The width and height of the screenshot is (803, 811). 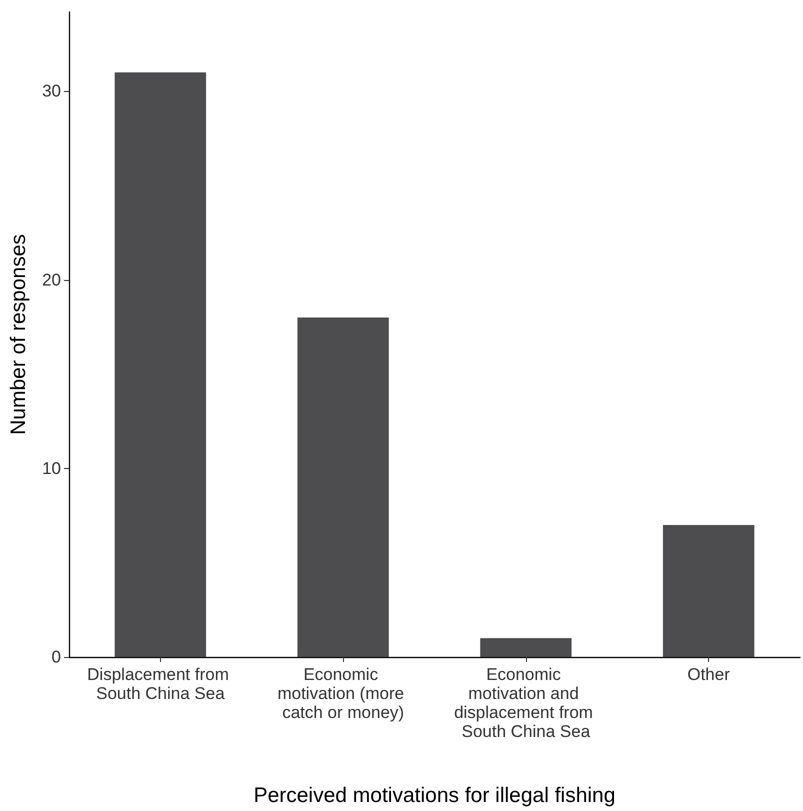 What do you see at coordinates (708, 674) in the screenshot?
I see `x-tick-label: Other` at bounding box center [708, 674].